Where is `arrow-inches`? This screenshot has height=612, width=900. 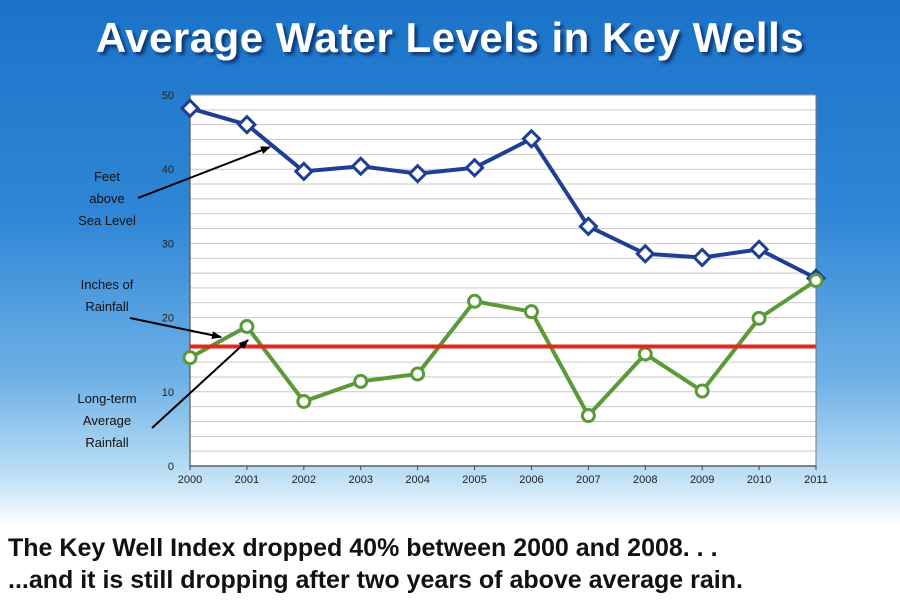 arrow-inches is located at coordinates (175, 328).